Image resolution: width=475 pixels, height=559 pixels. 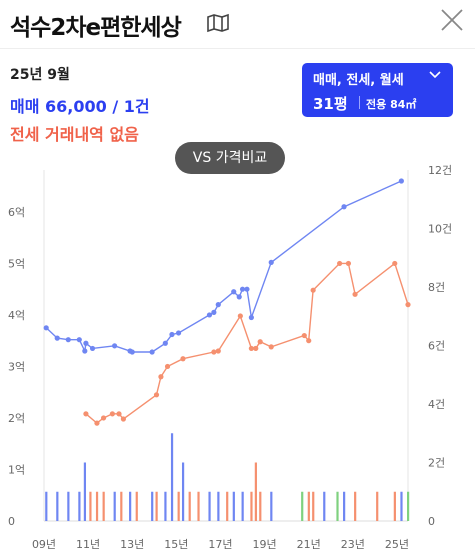 What do you see at coordinates (377, 90) in the screenshot?
I see `deal-type-filter-button: 매매, 전세, 월세 31평 전용 84㎡` at bounding box center [377, 90].